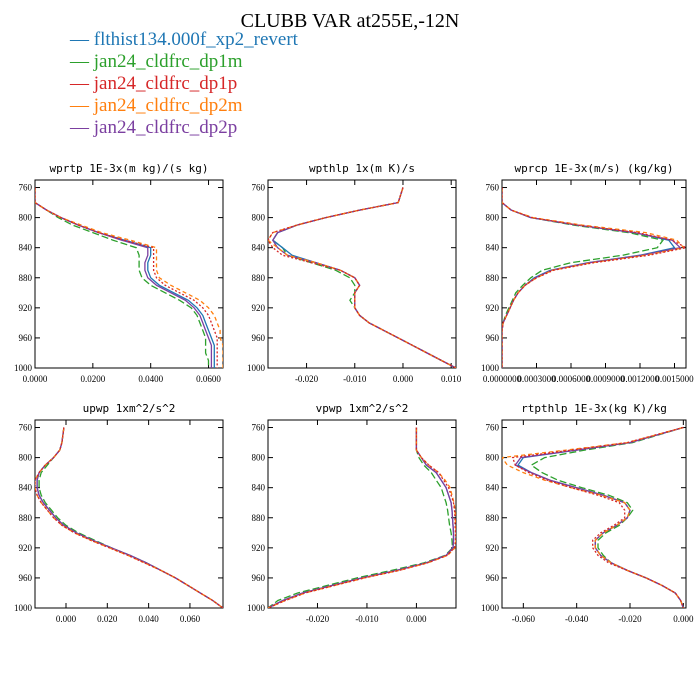 The width and height of the screenshot is (700, 700). I want to click on x-tick-label: 0.0003000, so click(536, 379).